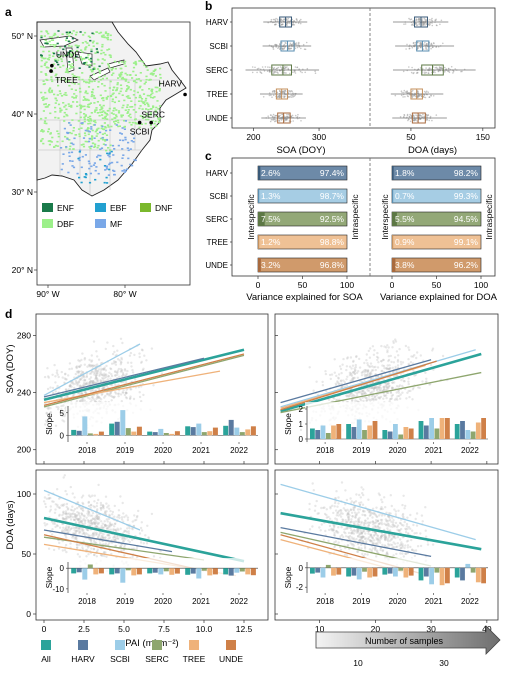 Image resolution: width=506 pixels, height=685 pixels. I want to click on slope-bar-all, so click(188, 431).